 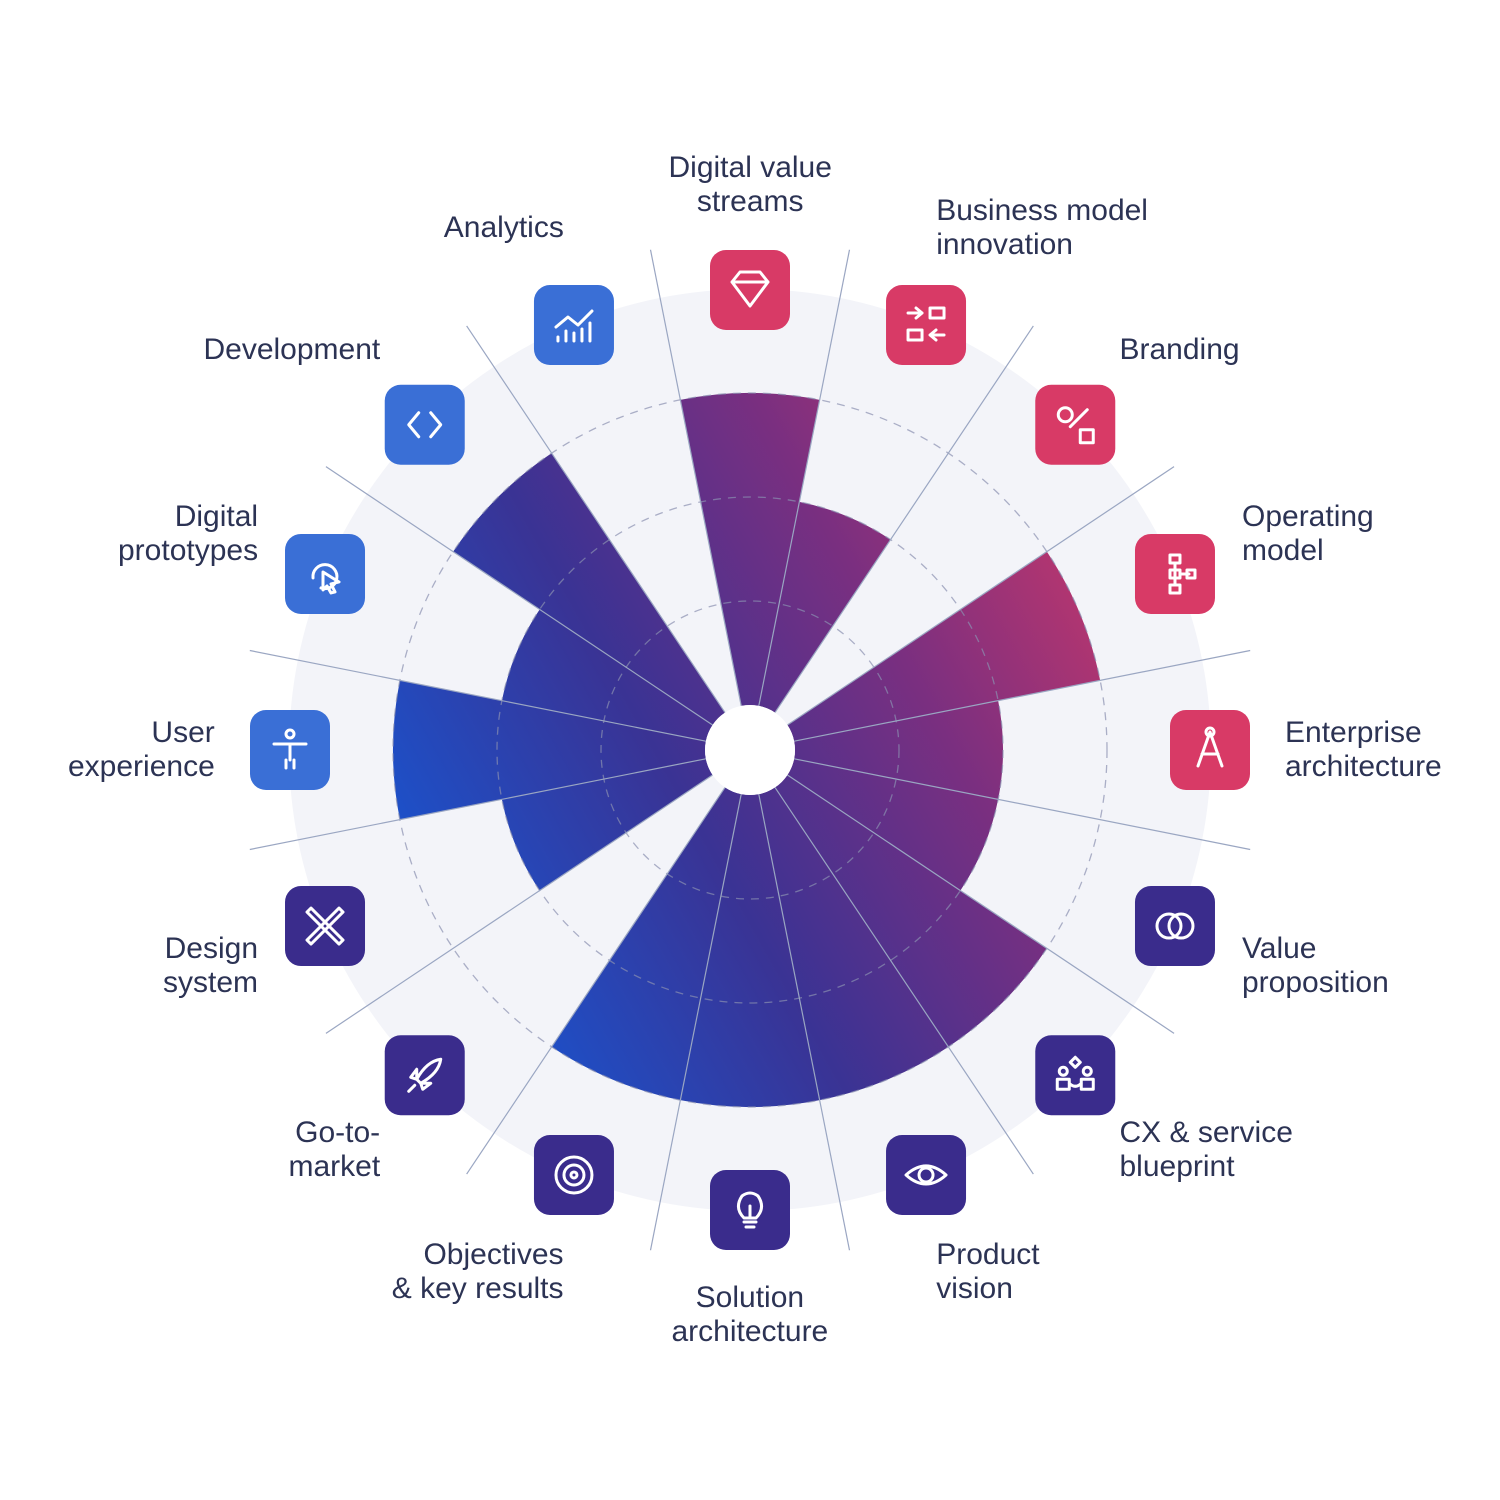 What do you see at coordinates (1363, 749) in the screenshot?
I see `category-label: Enterprise architecture` at bounding box center [1363, 749].